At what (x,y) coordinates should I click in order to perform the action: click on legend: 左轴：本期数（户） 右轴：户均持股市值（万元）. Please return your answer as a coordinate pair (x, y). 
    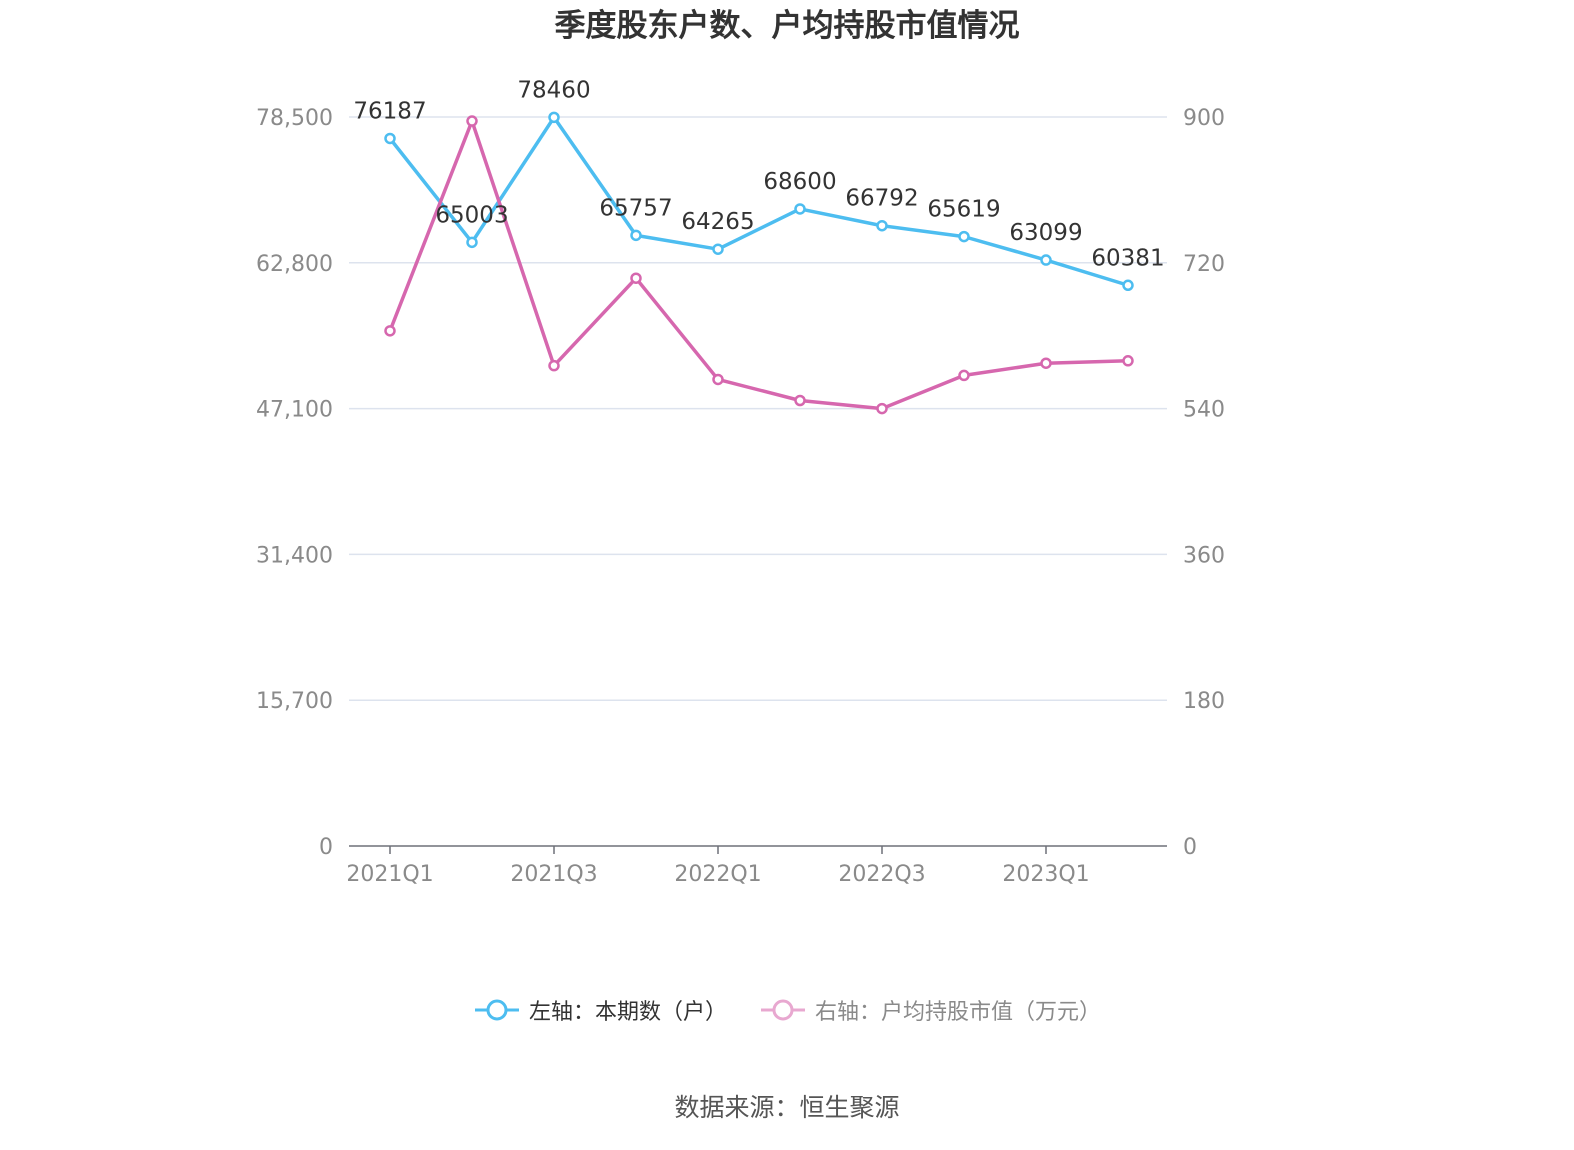
    Looking at the image, I should click on (787, 1010).